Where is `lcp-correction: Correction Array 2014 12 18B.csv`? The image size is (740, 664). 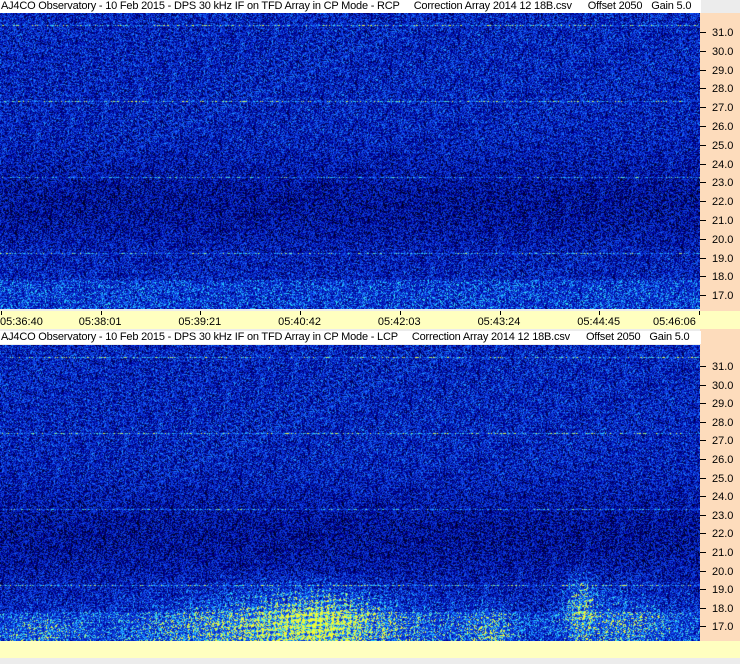 lcp-correction: Correction Array 2014 12 18B.csv is located at coordinates (490, 337).